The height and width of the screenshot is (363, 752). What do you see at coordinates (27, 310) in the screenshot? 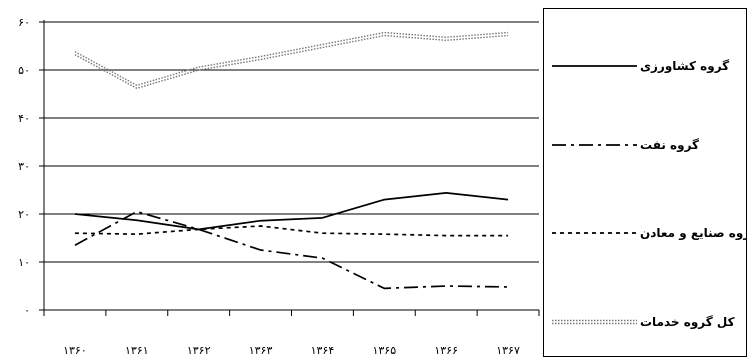
I see `y-tick-label: ۰` at bounding box center [27, 310].